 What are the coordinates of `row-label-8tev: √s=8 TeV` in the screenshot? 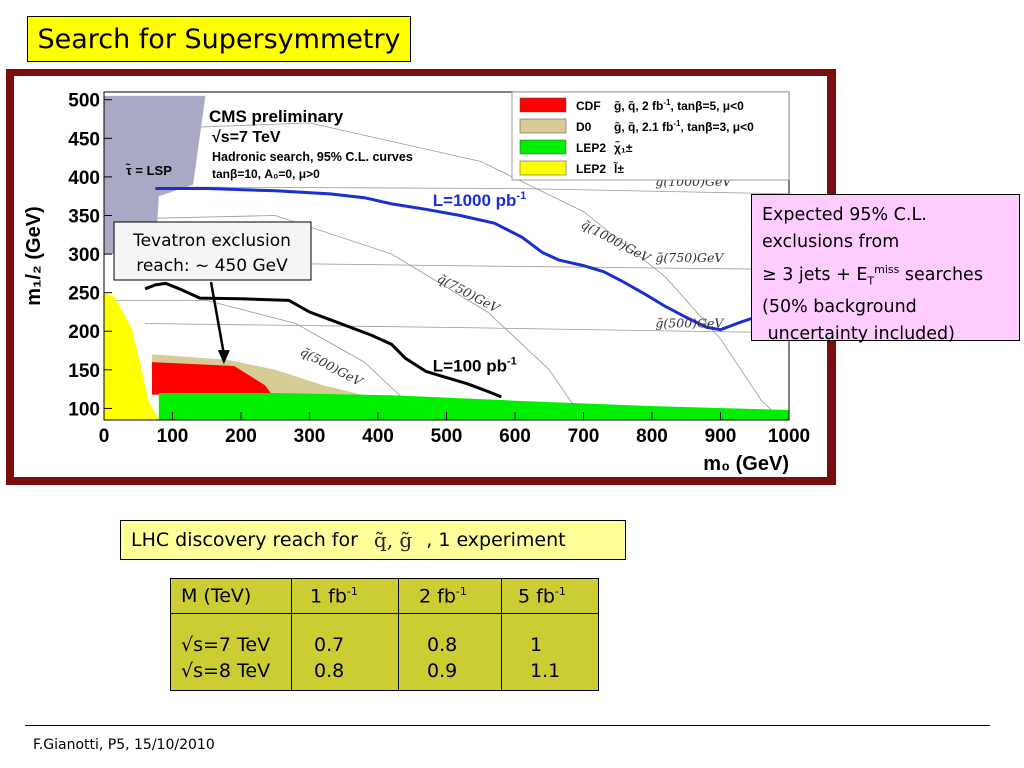 It's located at (226, 671).